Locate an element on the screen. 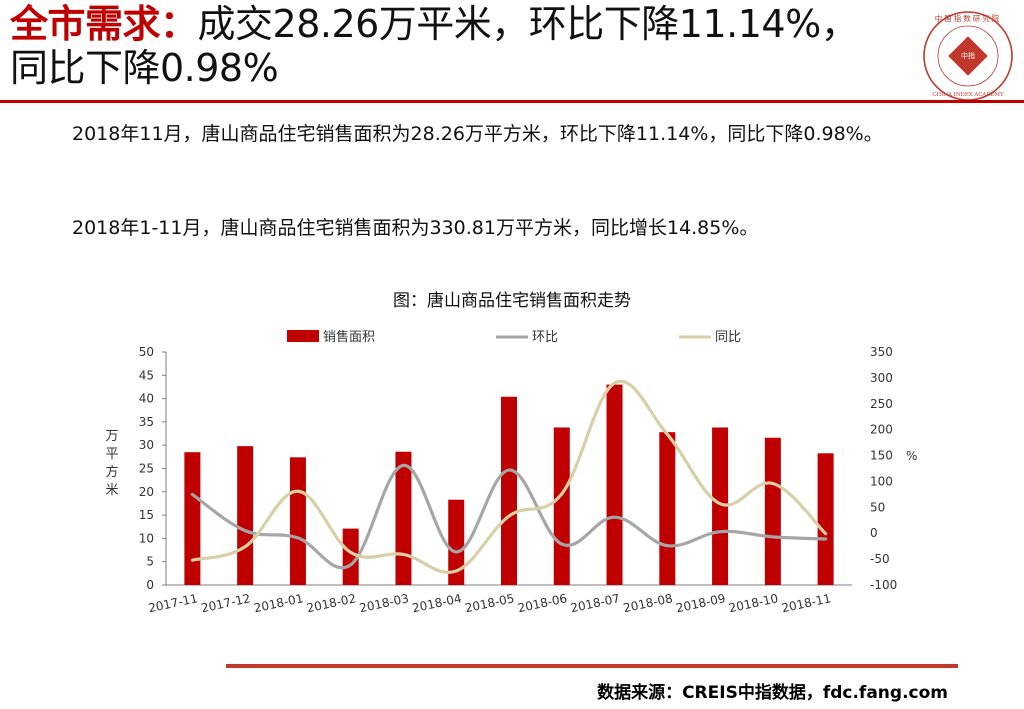  x-tick-label: 2018-08 is located at coordinates (648, 603).